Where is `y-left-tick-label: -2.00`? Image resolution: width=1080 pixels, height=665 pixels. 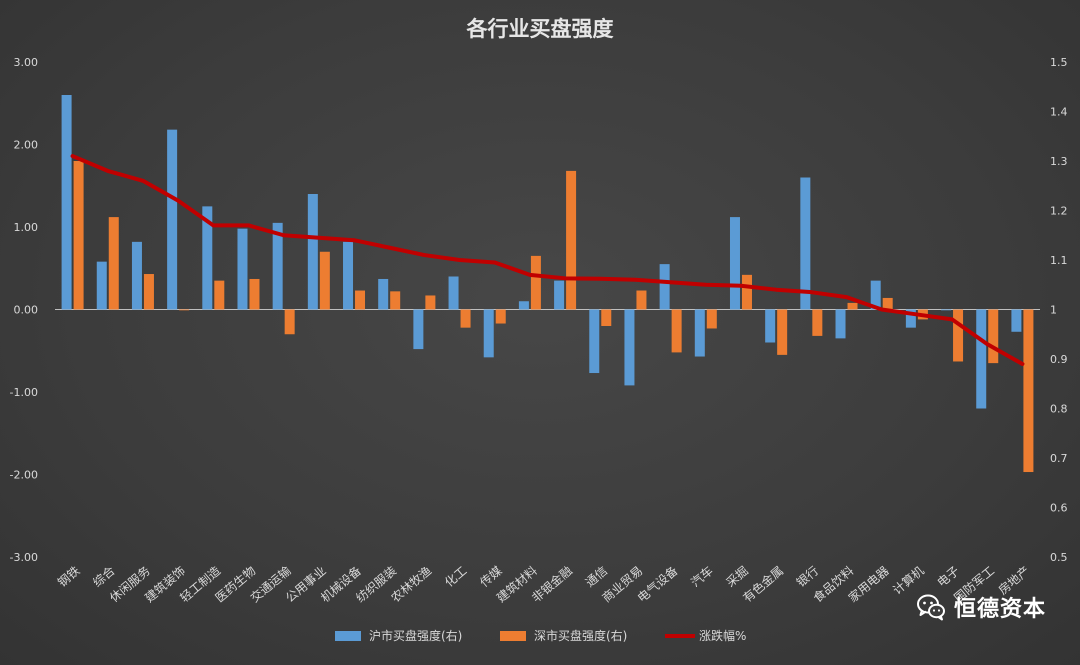 y-left-tick-label: -2.00 is located at coordinates (24, 475).